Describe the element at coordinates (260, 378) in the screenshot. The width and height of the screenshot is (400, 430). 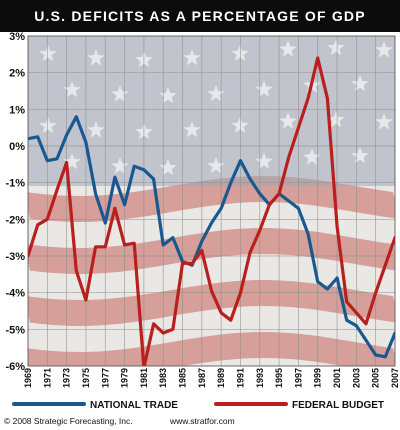
I see `x-tick-label: 1993` at that location.